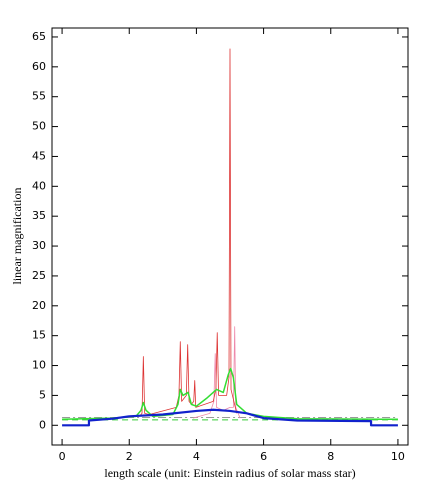 Image resolution: width=436 pixels, height=491 pixels. I want to click on x-tick-label: 6, so click(263, 456).